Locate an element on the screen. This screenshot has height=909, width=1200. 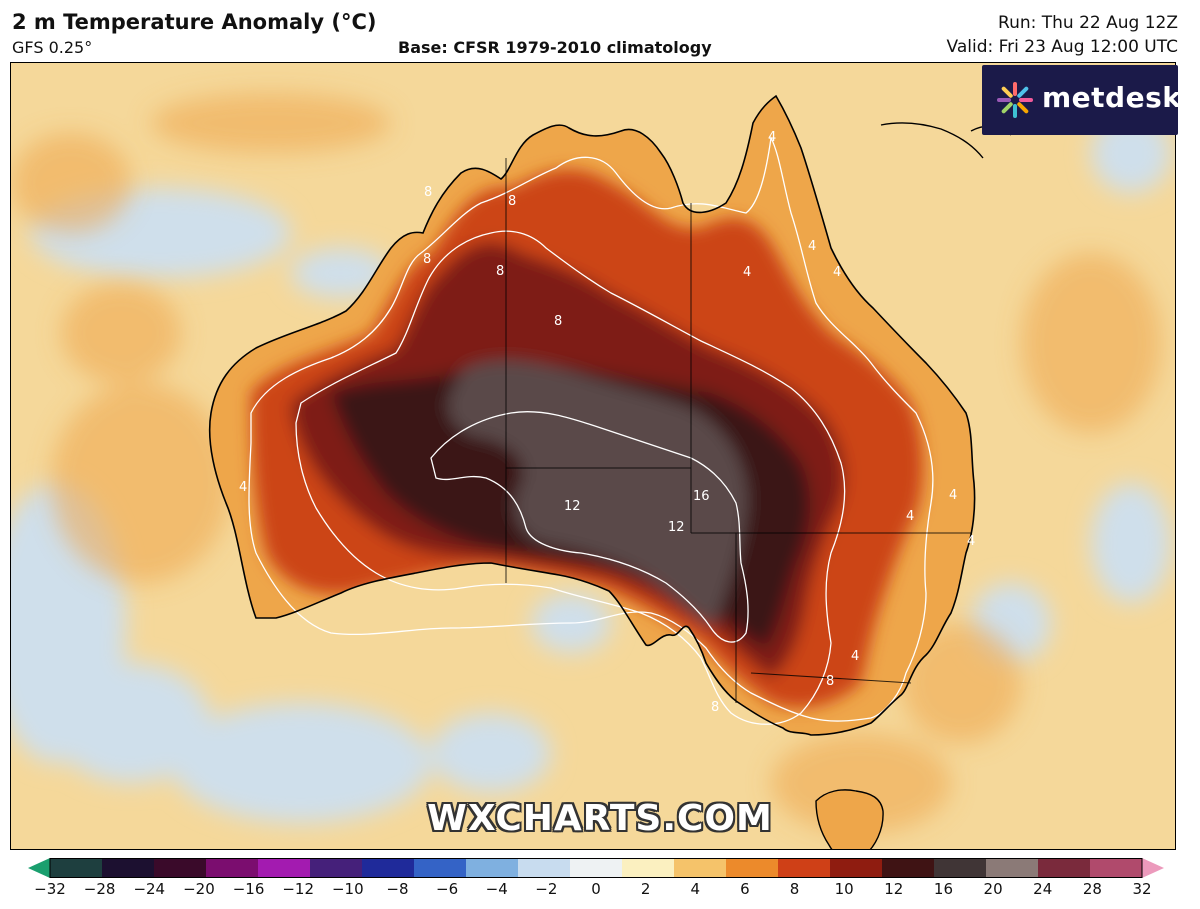
colorbar-tick-label: 6 is located at coordinates (745, 889).